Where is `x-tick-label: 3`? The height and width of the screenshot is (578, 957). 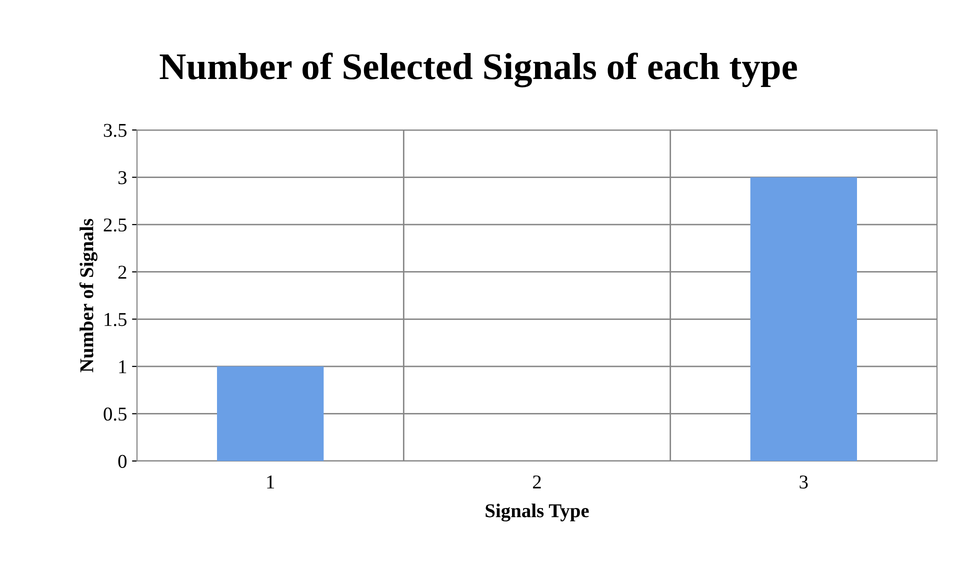 x-tick-label: 3 is located at coordinates (804, 482).